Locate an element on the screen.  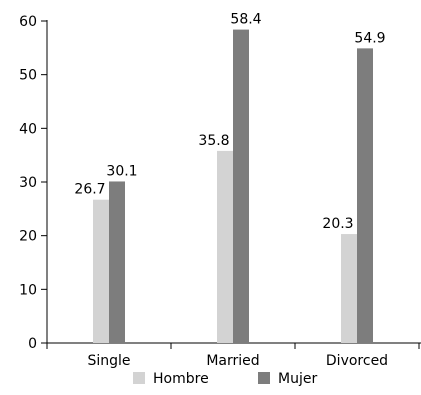
legend-swatch-hombre is located at coordinates (139, 378).